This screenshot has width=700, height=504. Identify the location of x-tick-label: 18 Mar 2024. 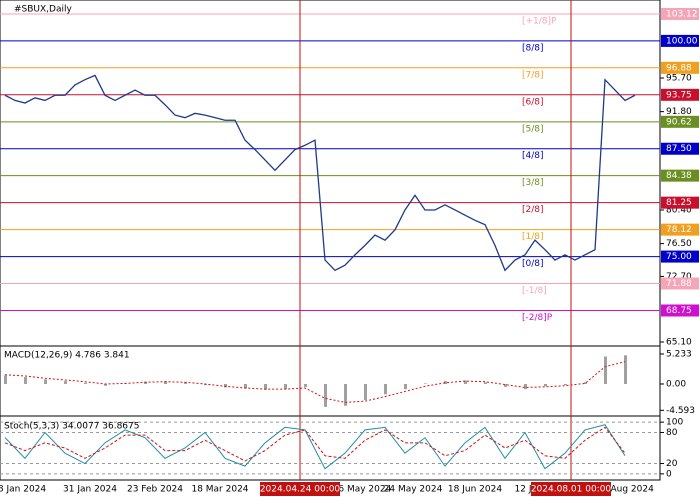
(219, 490).